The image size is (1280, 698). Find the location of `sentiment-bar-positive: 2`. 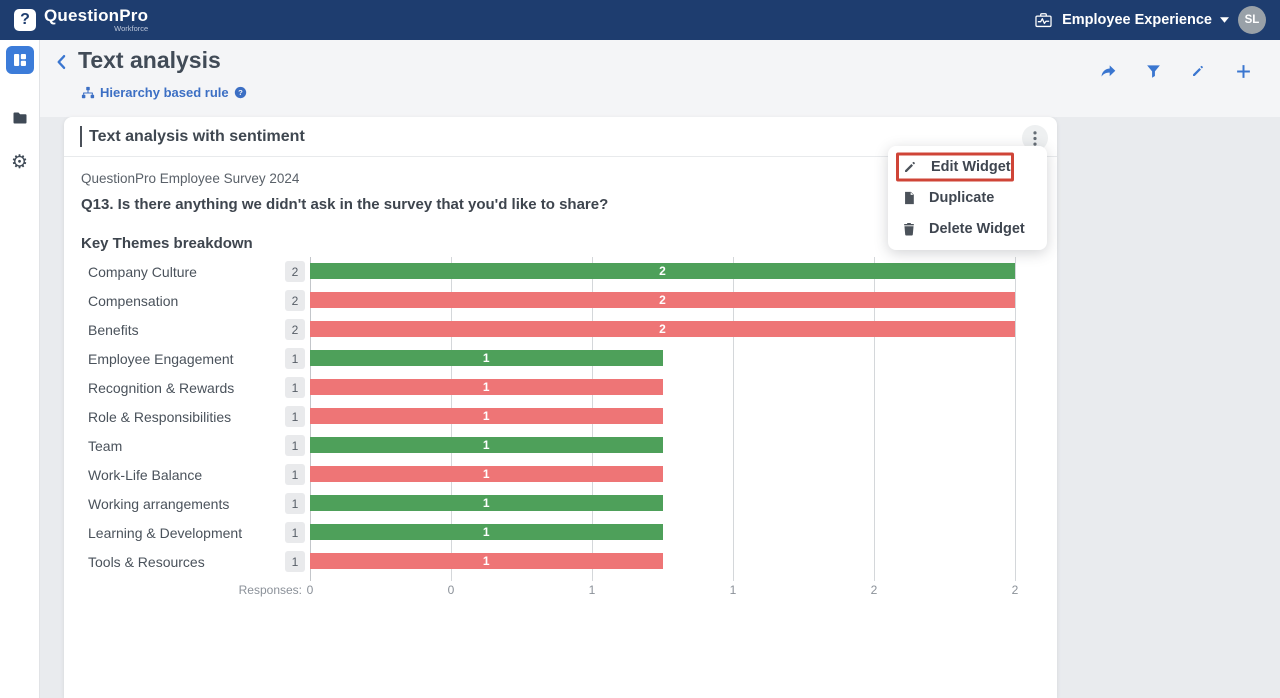

sentiment-bar-positive: 2 is located at coordinates (662, 271).